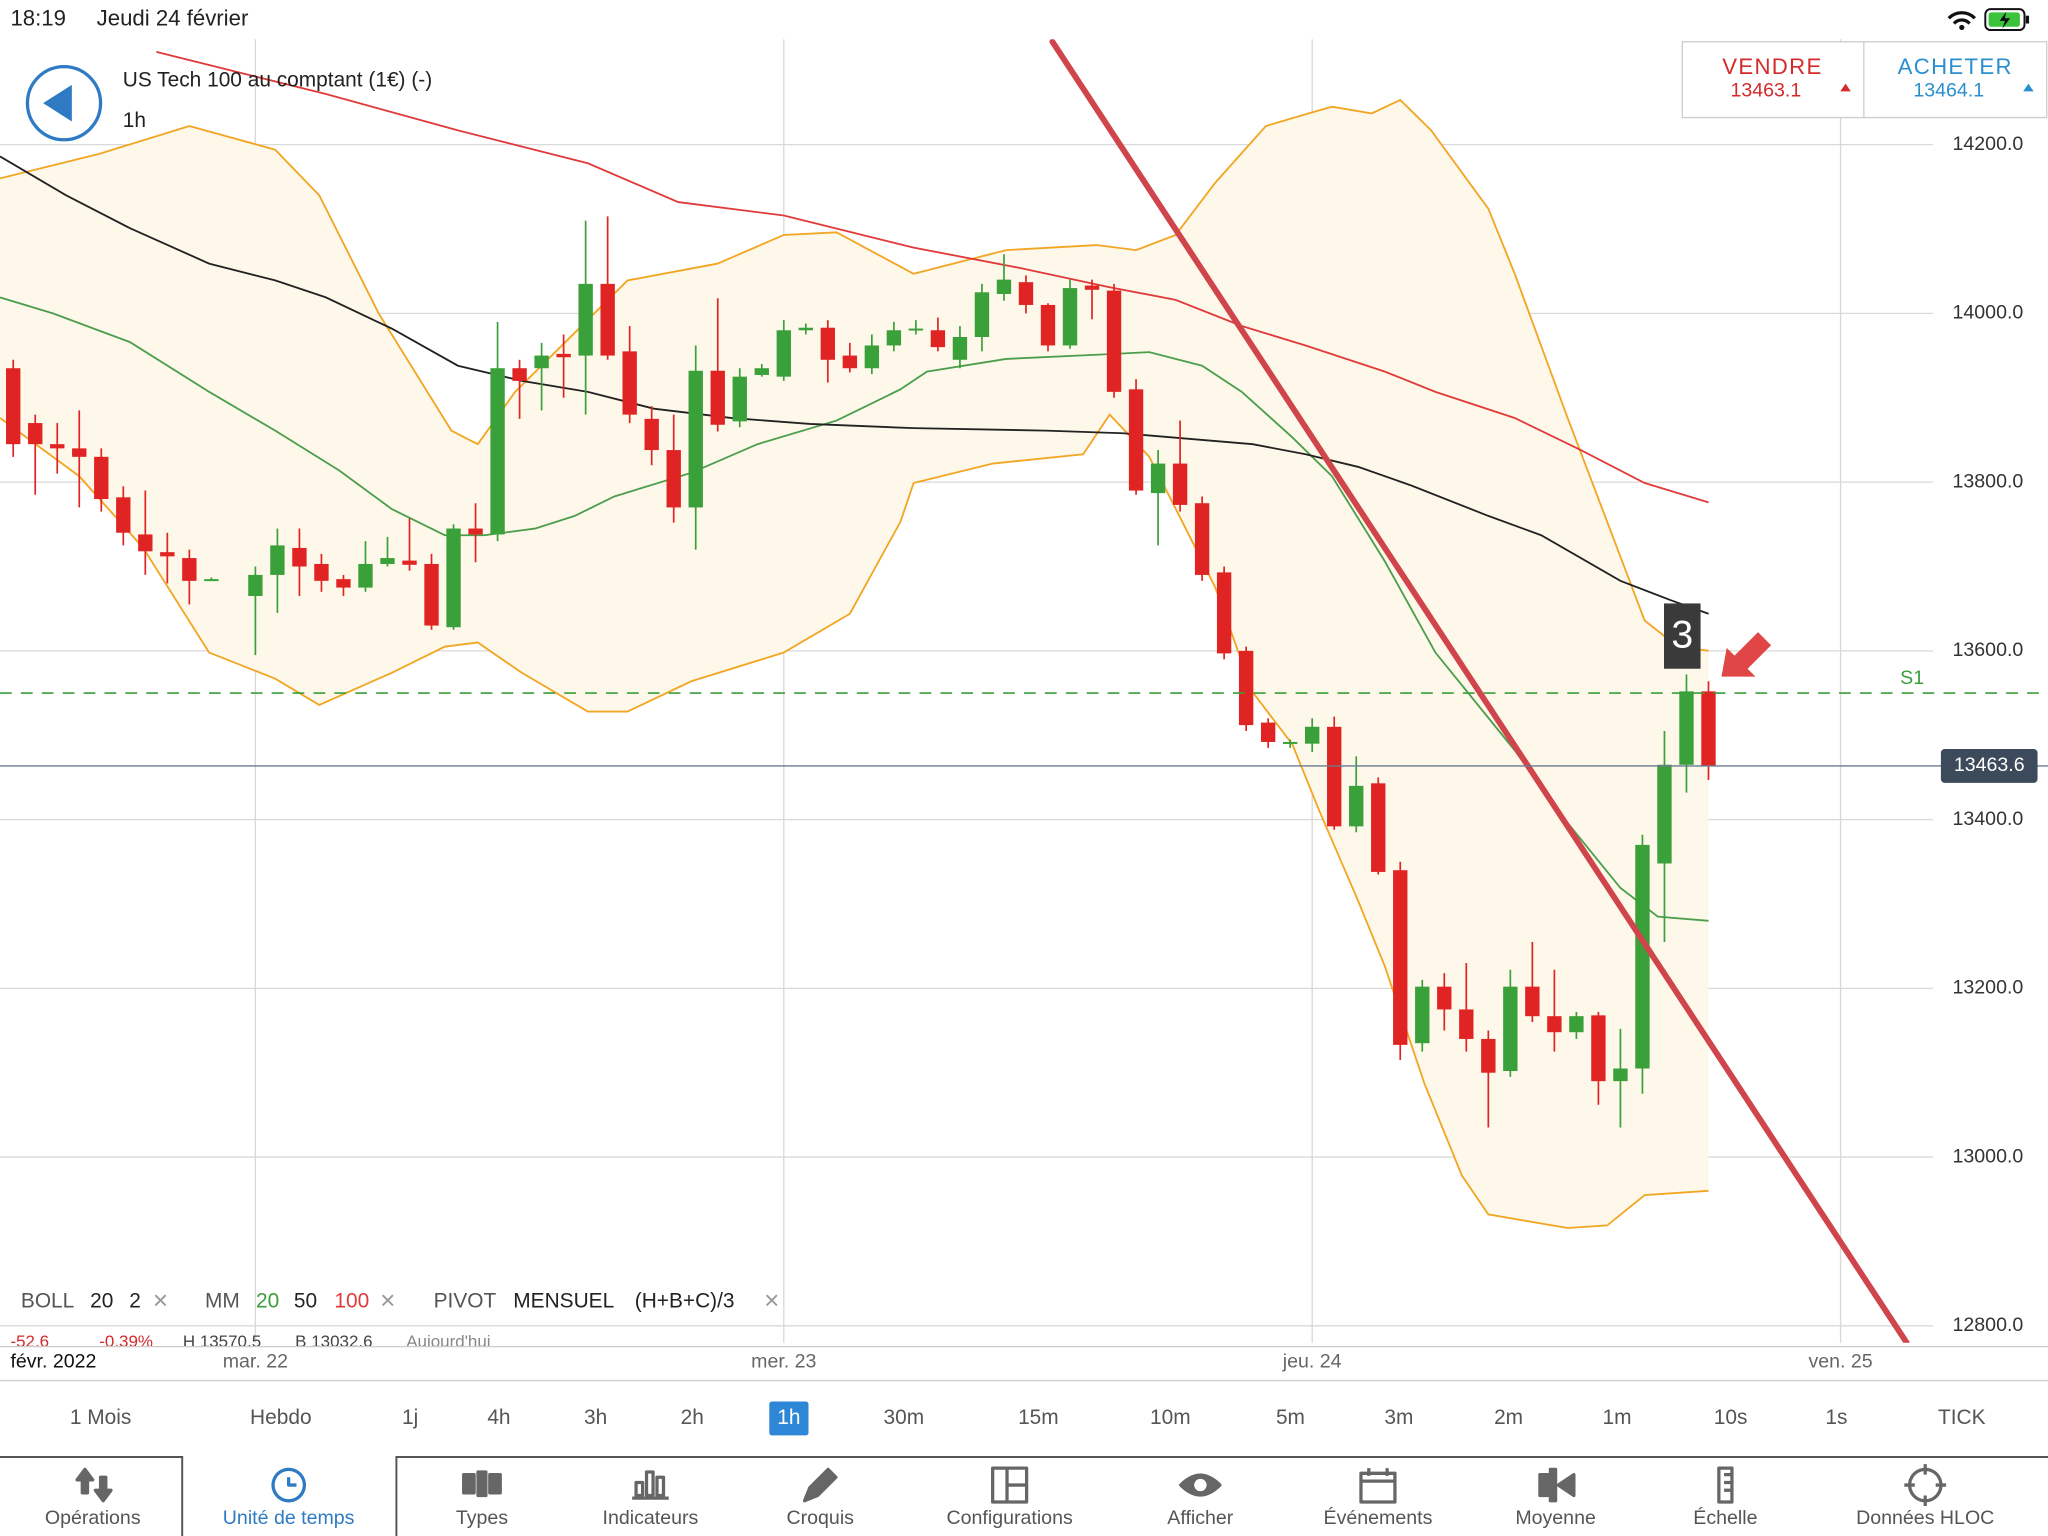  What do you see at coordinates (1925, 1496) in the screenshot?
I see `toolbar-button: Données HLOC` at bounding box center [1925, 1496].